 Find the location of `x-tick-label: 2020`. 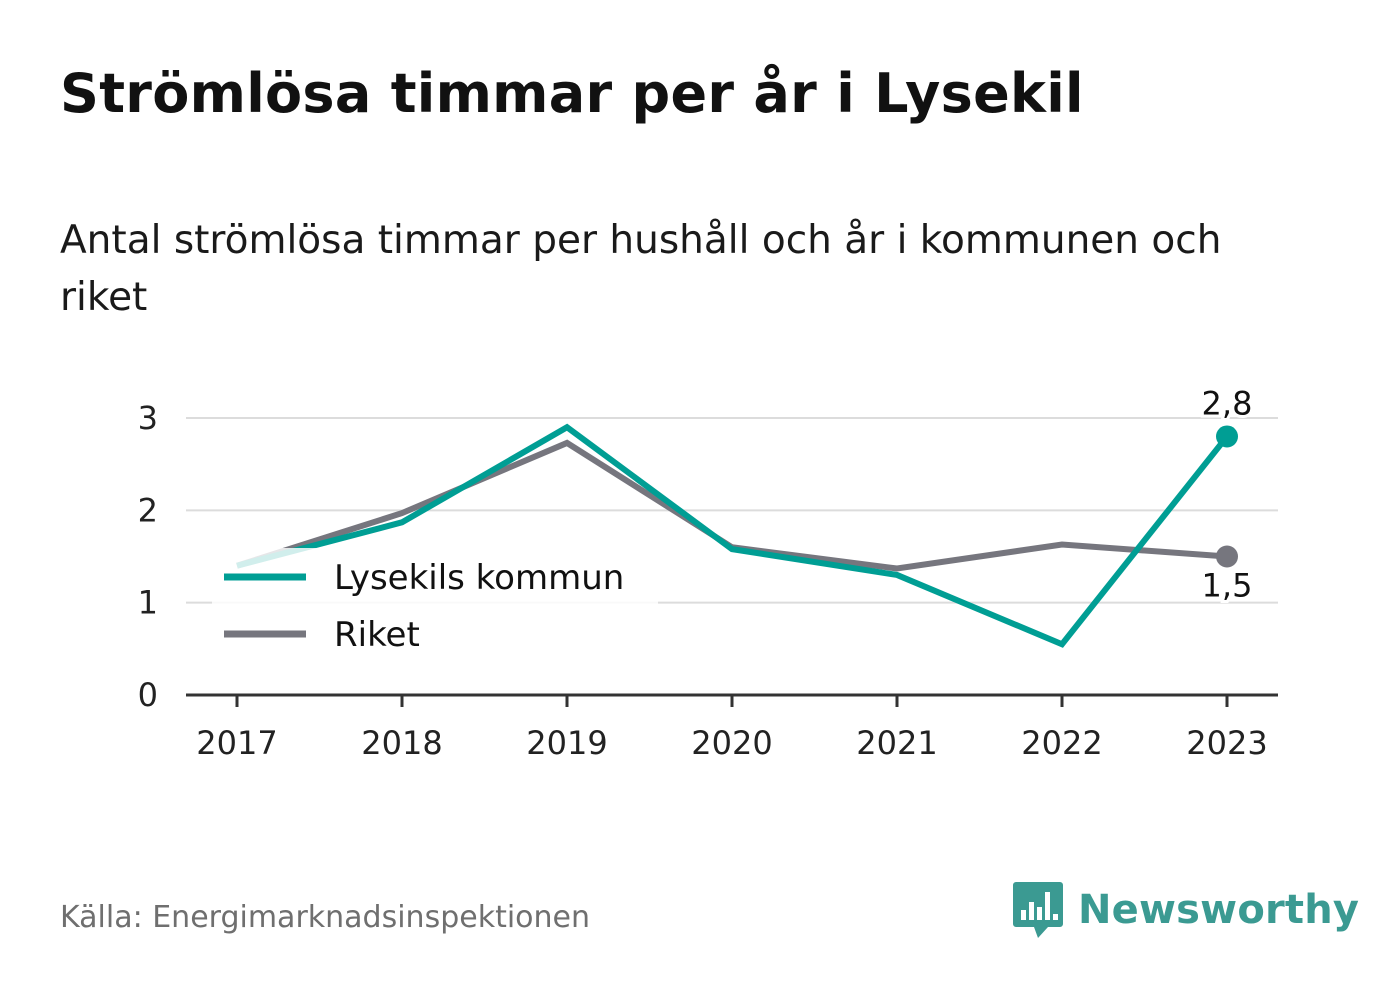

x-tick-label: 2020 is located at coordinates (731, 743).